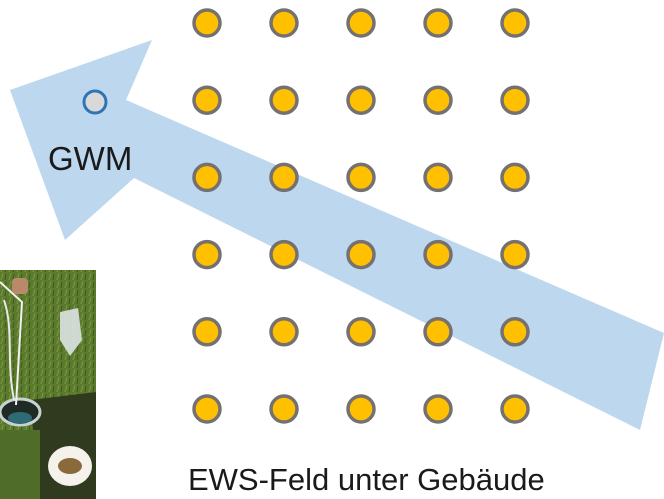 Image resolution: width=664 pixels, height=499 pixels. I want to click on borehole-photo, so click(48, 384).